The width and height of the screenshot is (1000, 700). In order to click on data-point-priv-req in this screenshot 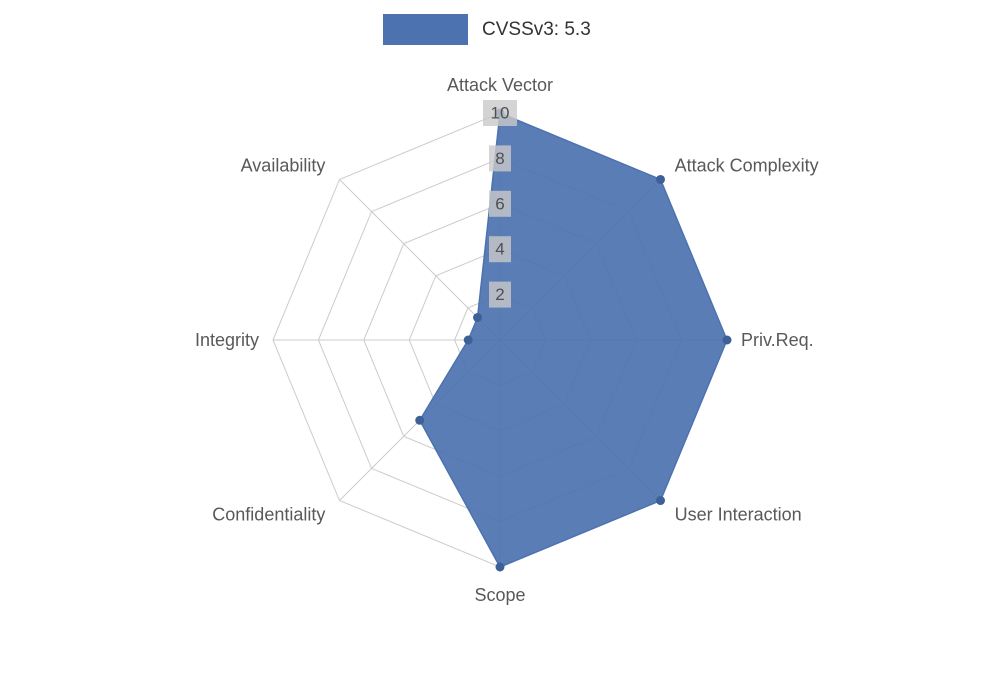, I will do `click(727, 340)`.